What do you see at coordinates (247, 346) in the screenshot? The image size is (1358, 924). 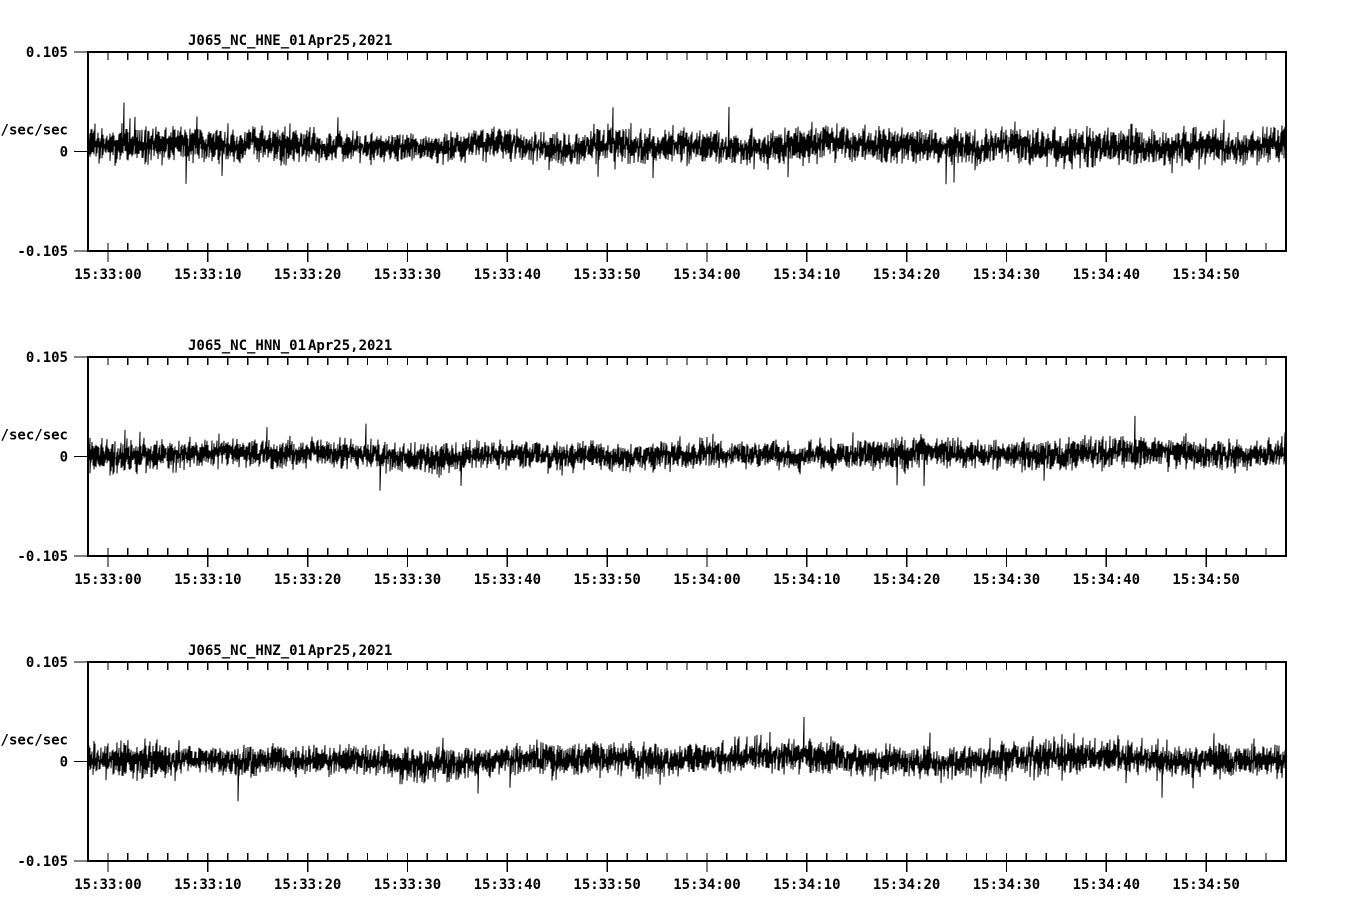 I see `panel-station-label: J065_NC_HNN_01` at bounding box center [247, 346].